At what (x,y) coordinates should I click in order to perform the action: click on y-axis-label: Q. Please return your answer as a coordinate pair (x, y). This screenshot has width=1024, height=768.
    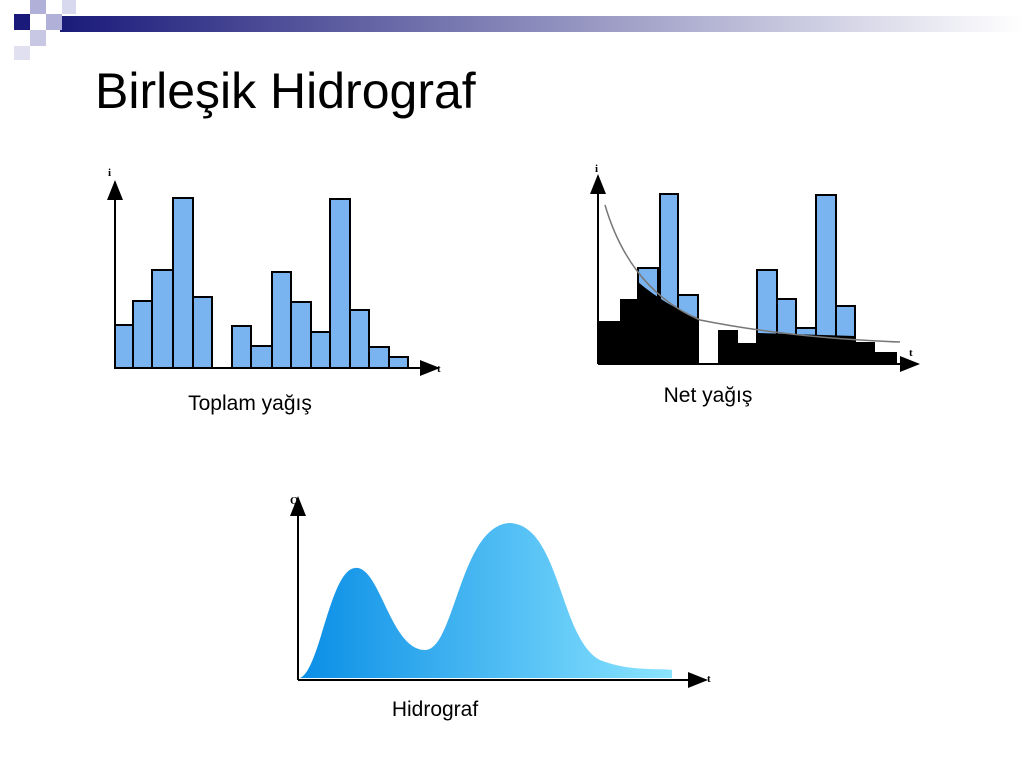
    Looking at the image, I should click on (294, 501).